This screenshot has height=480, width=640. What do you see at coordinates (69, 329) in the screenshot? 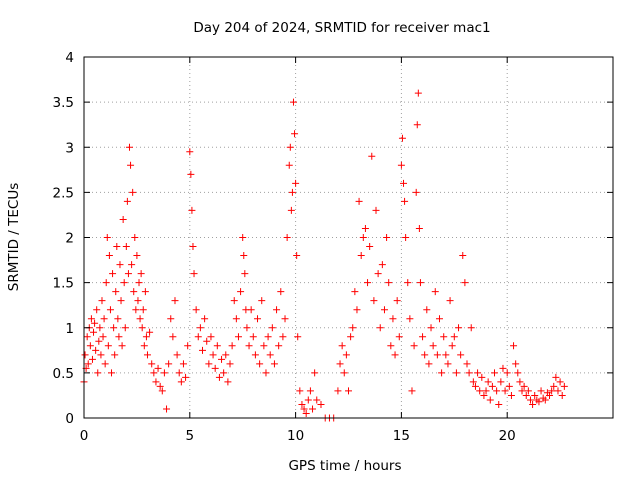
I see `y-tick-label: 1` at bounding box center [69, 329].